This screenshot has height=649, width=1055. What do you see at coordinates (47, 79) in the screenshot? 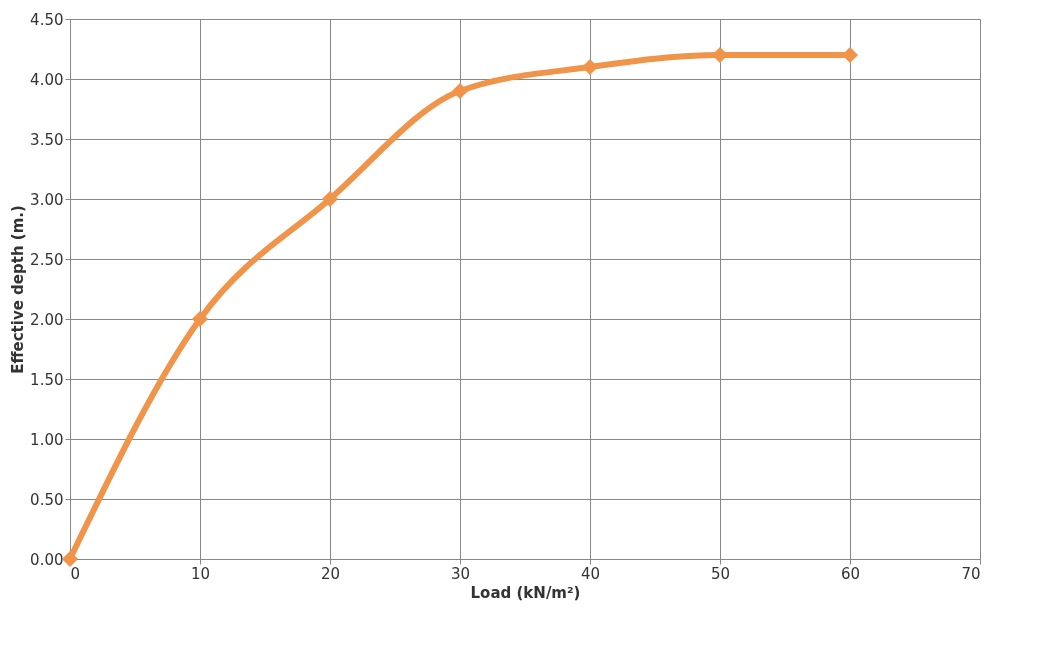
I see `y-tick-label: 4.00` at bounding box center [47, 79].